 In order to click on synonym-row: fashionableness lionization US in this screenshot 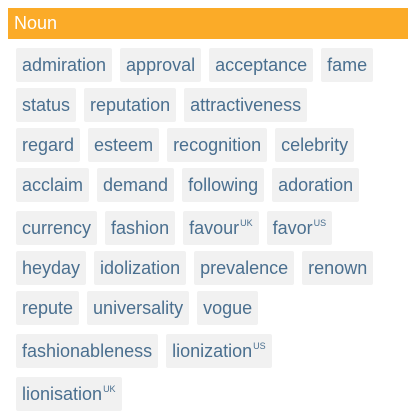, I will do `click(144, 351)`.